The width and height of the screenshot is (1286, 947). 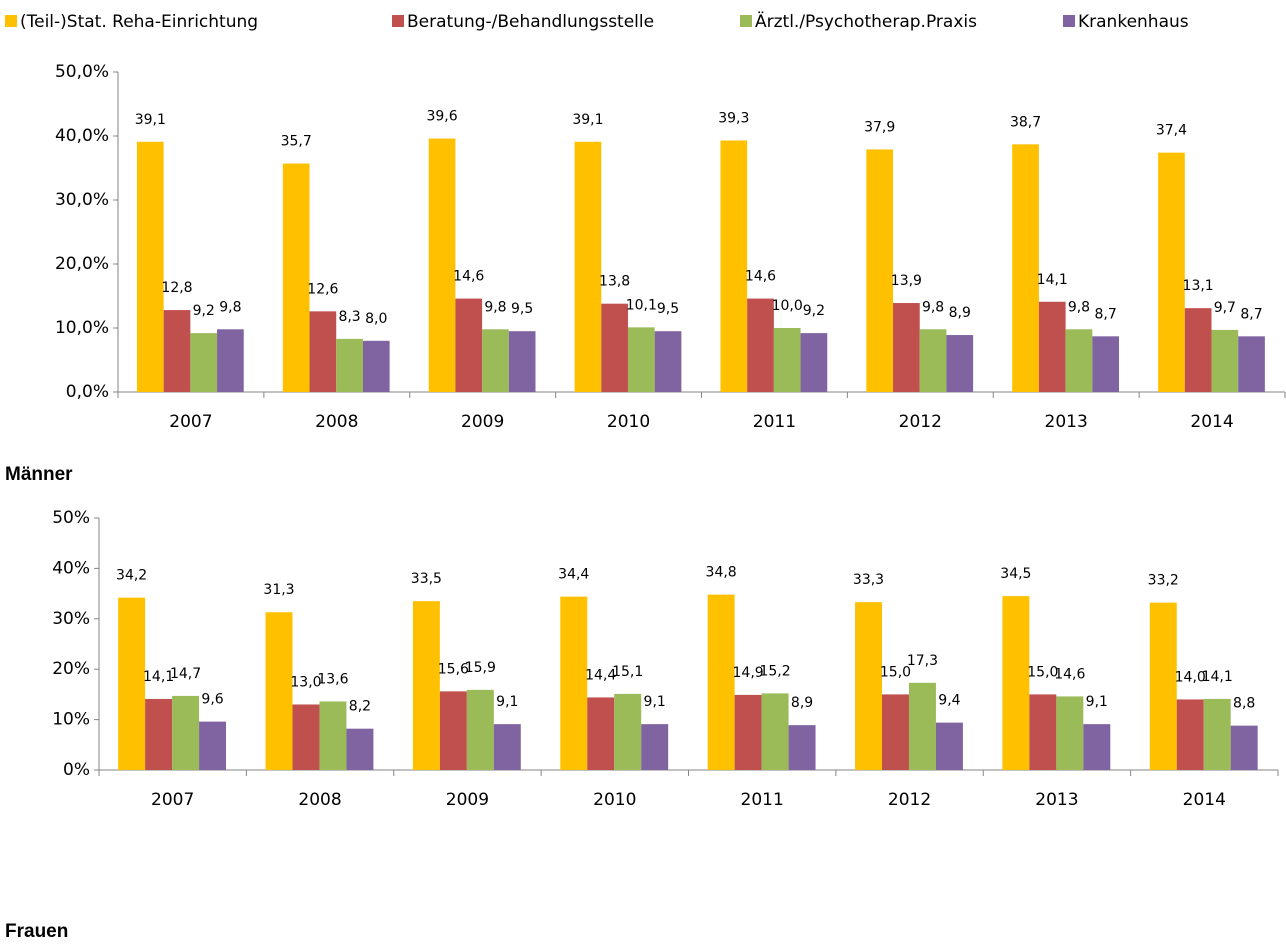 I want to click on y-tick-label: 20%, so click(x=71, y=669).